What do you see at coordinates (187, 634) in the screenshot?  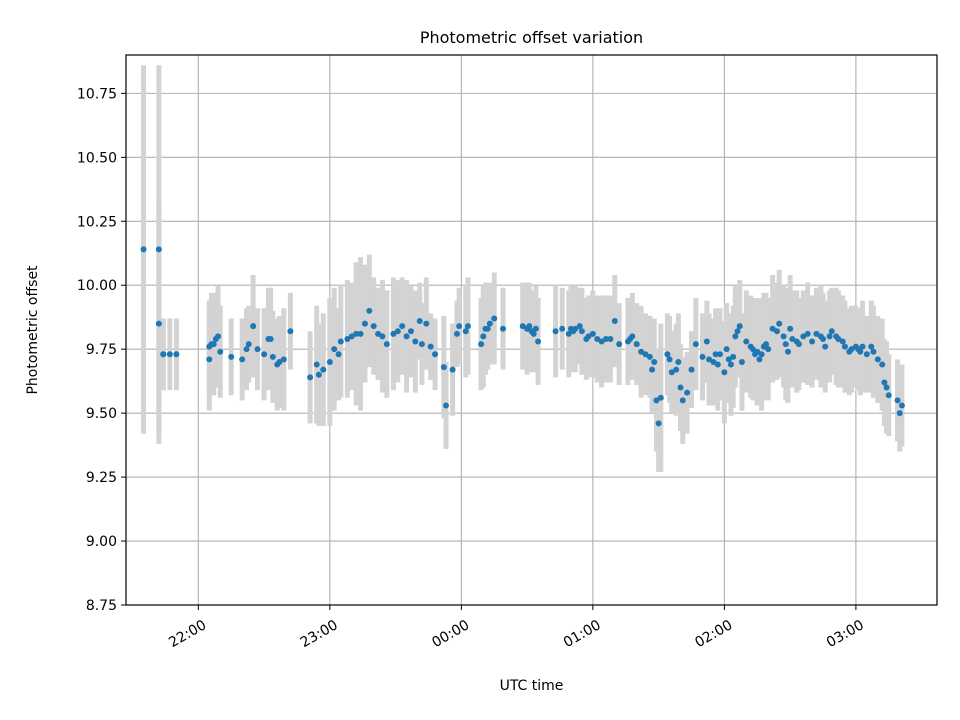 I see `x-tick-label: 22:00` at bounding box center [187, 634].